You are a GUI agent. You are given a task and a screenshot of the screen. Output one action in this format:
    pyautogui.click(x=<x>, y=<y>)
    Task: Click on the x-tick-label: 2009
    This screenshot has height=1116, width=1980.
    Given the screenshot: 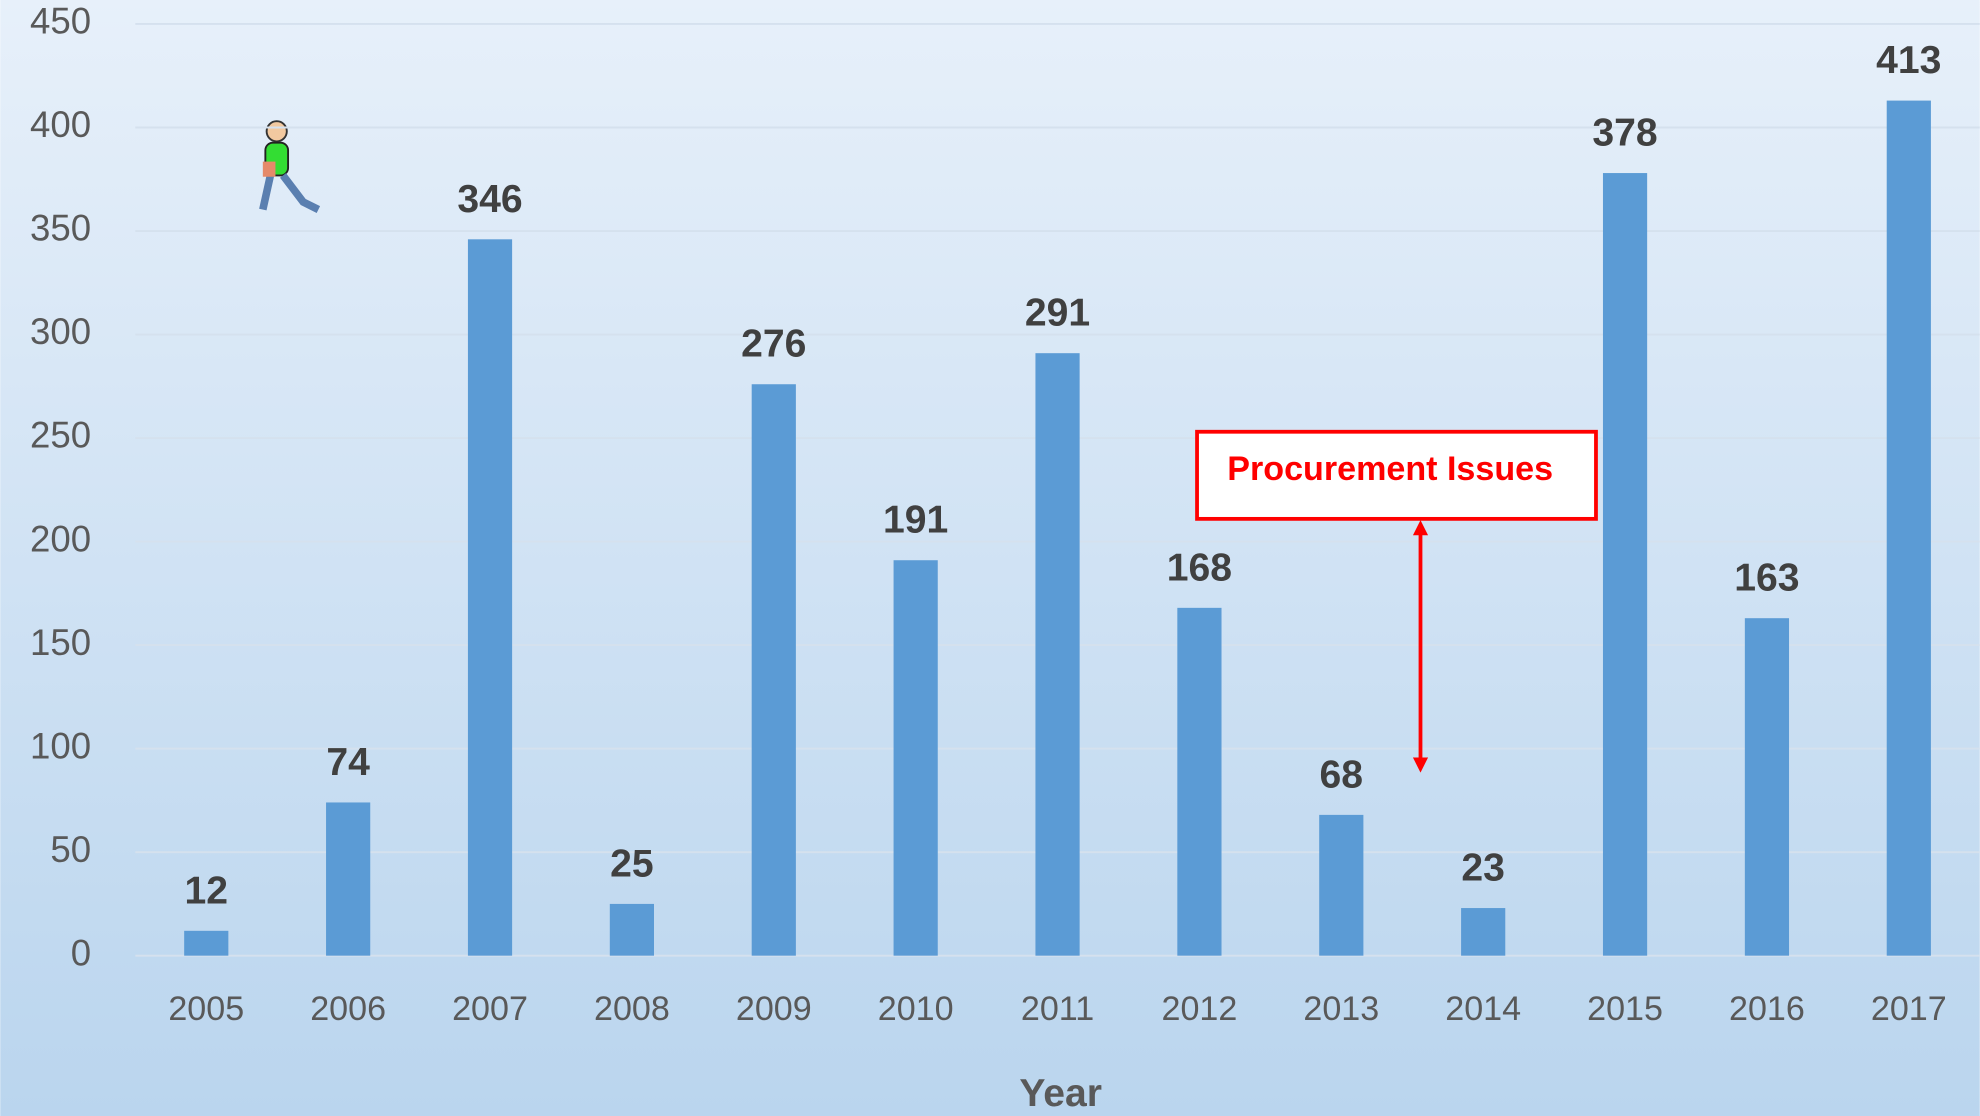 What is the action you would take?
    pyautogui.click(x=774, y=1009)
    